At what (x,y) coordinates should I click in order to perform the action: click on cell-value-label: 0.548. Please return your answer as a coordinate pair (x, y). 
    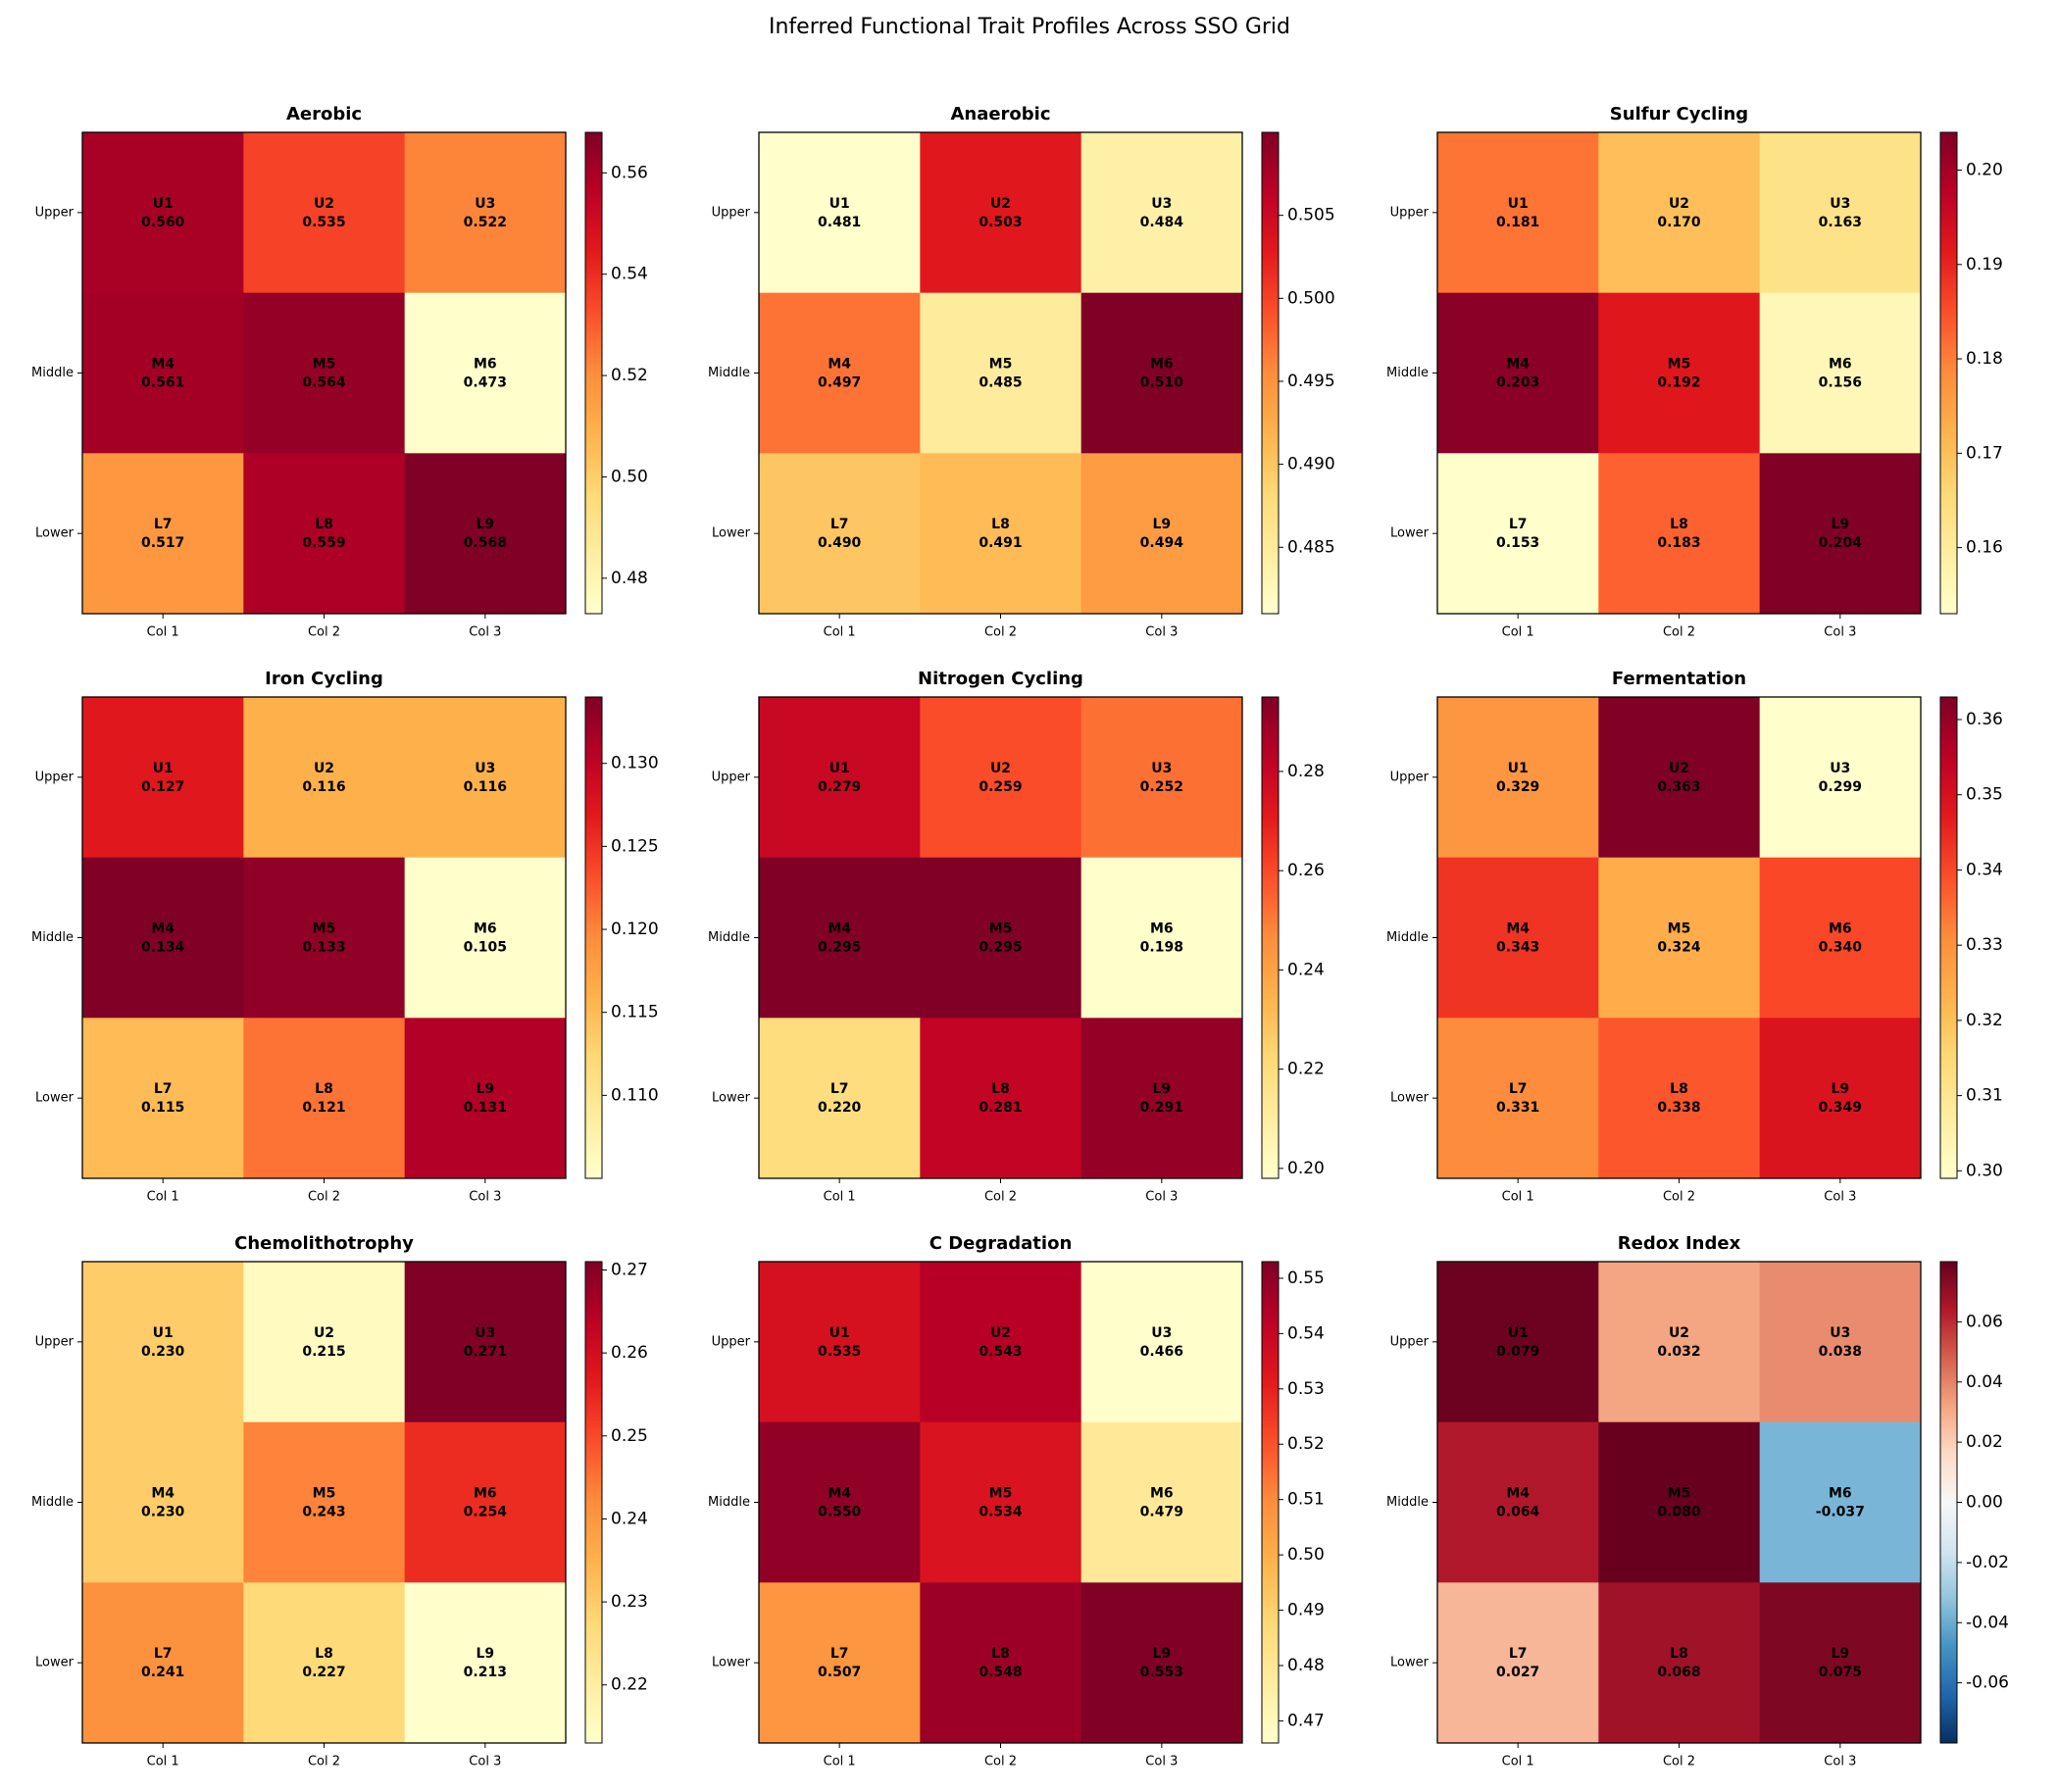
    Looking at the image, I should click on (1000, 1673).